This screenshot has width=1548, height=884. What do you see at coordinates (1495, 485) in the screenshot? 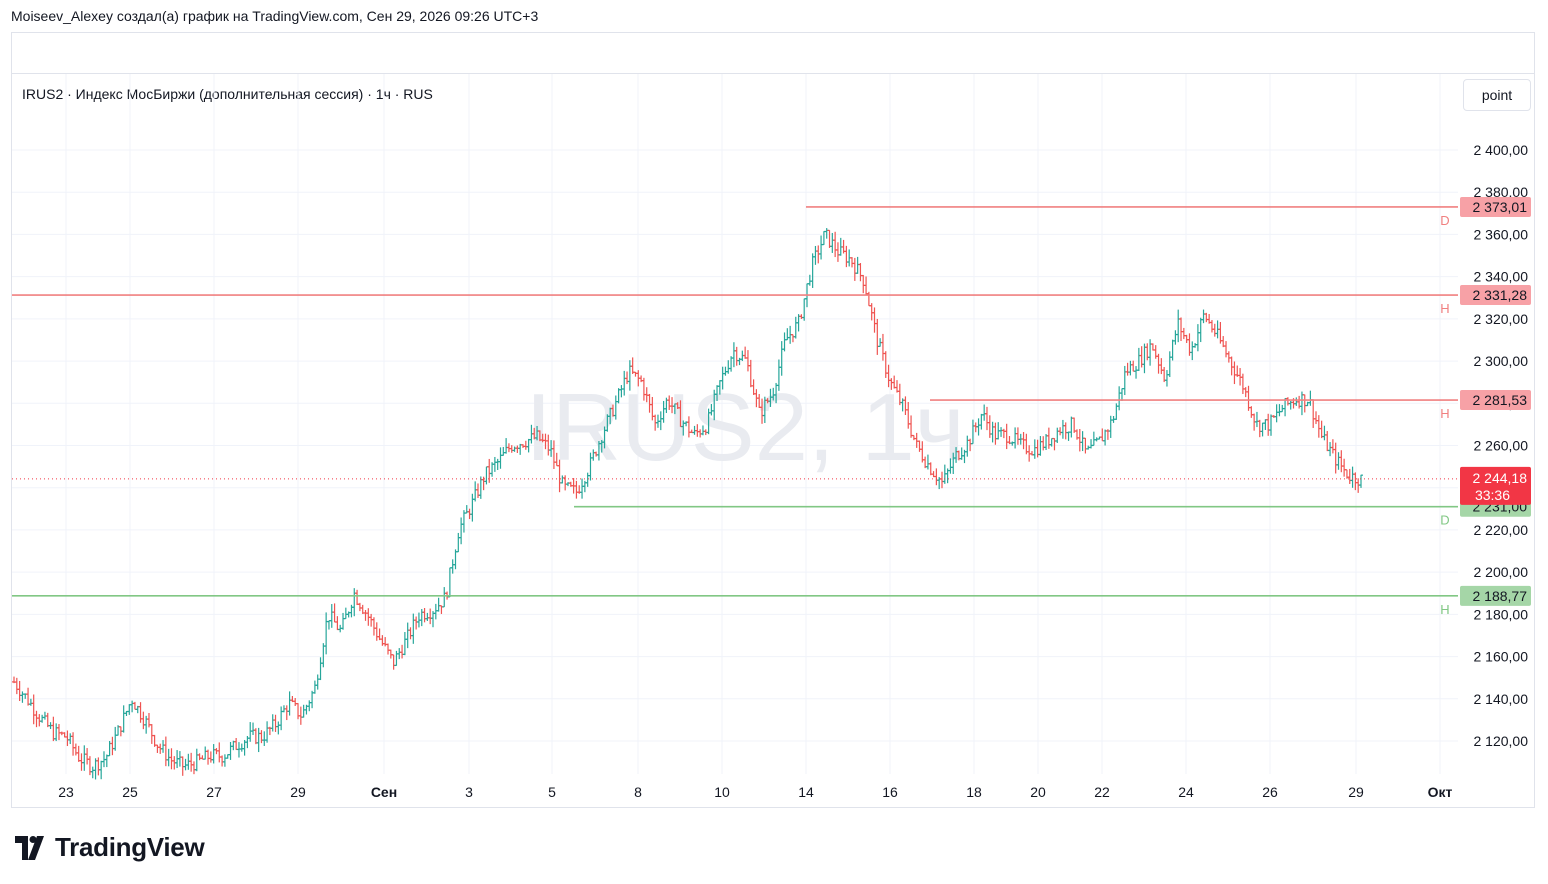
I see `last-price-badge` at bounding box center [1495, 485].